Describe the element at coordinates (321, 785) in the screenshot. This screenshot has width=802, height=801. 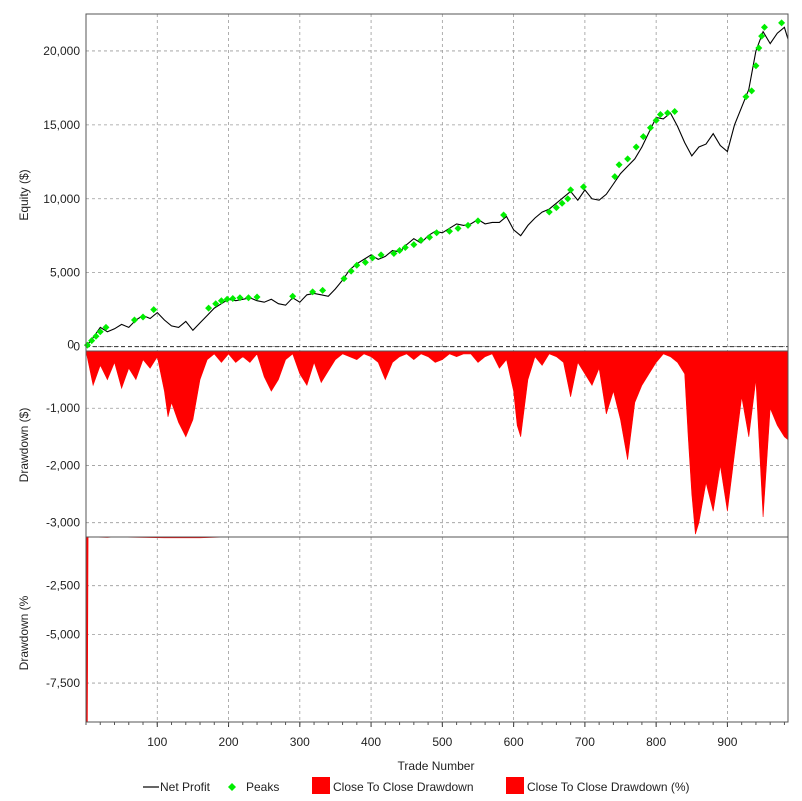
I see `drawdown-box-icon` at that location.